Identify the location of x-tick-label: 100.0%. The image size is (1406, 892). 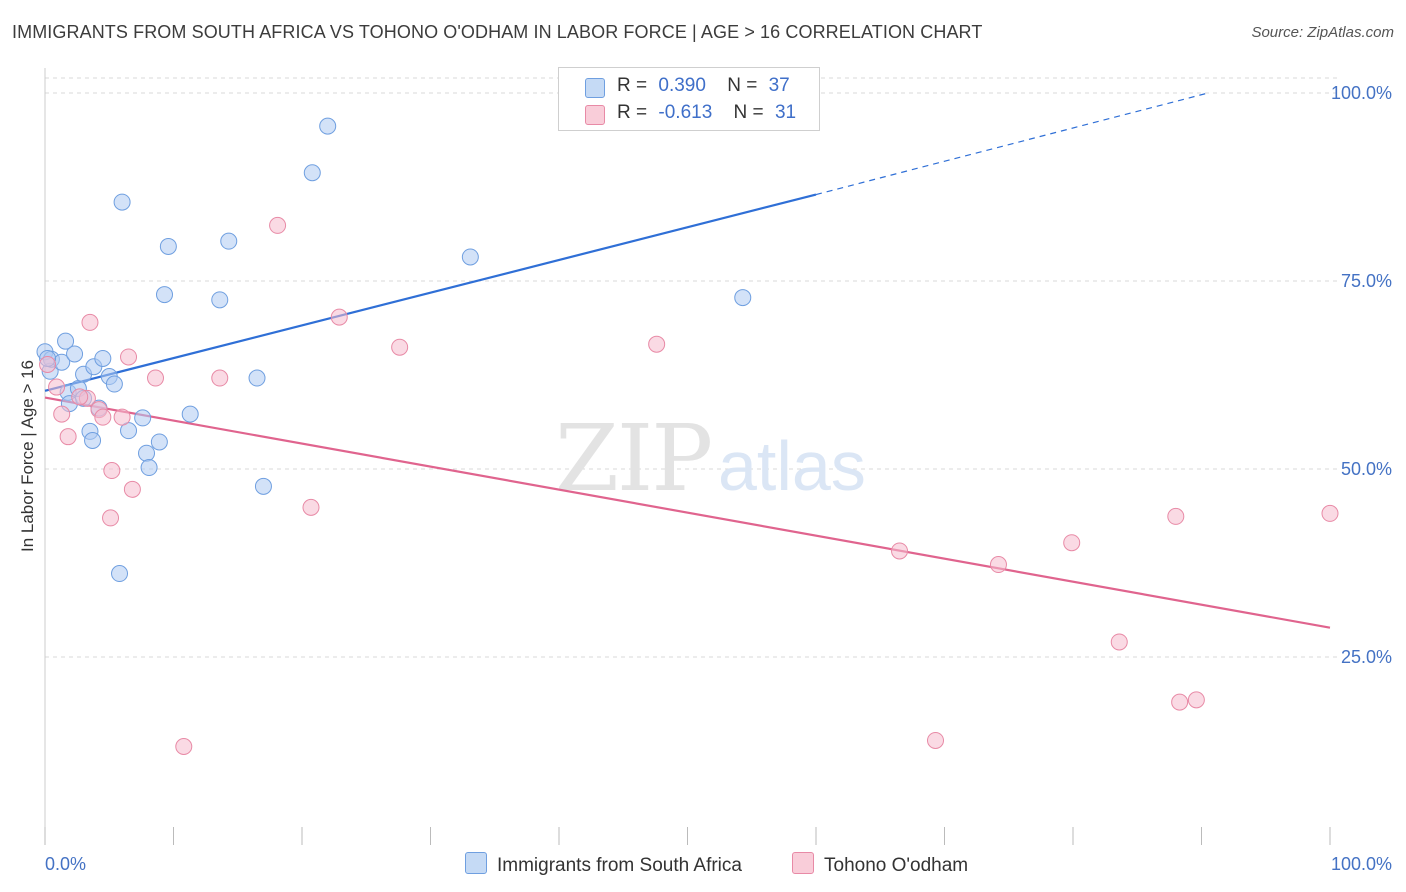
(1361, 864).